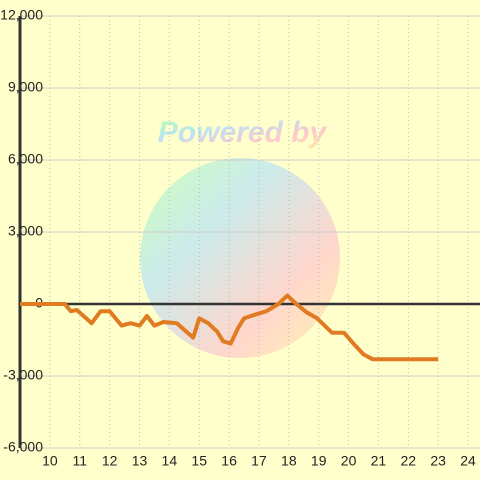 The width and height of the screenshot is (480, 480). Describe the element at coordinates (25, 231) in the screenshot. I see `y-tick-label: 3,000` at that location.